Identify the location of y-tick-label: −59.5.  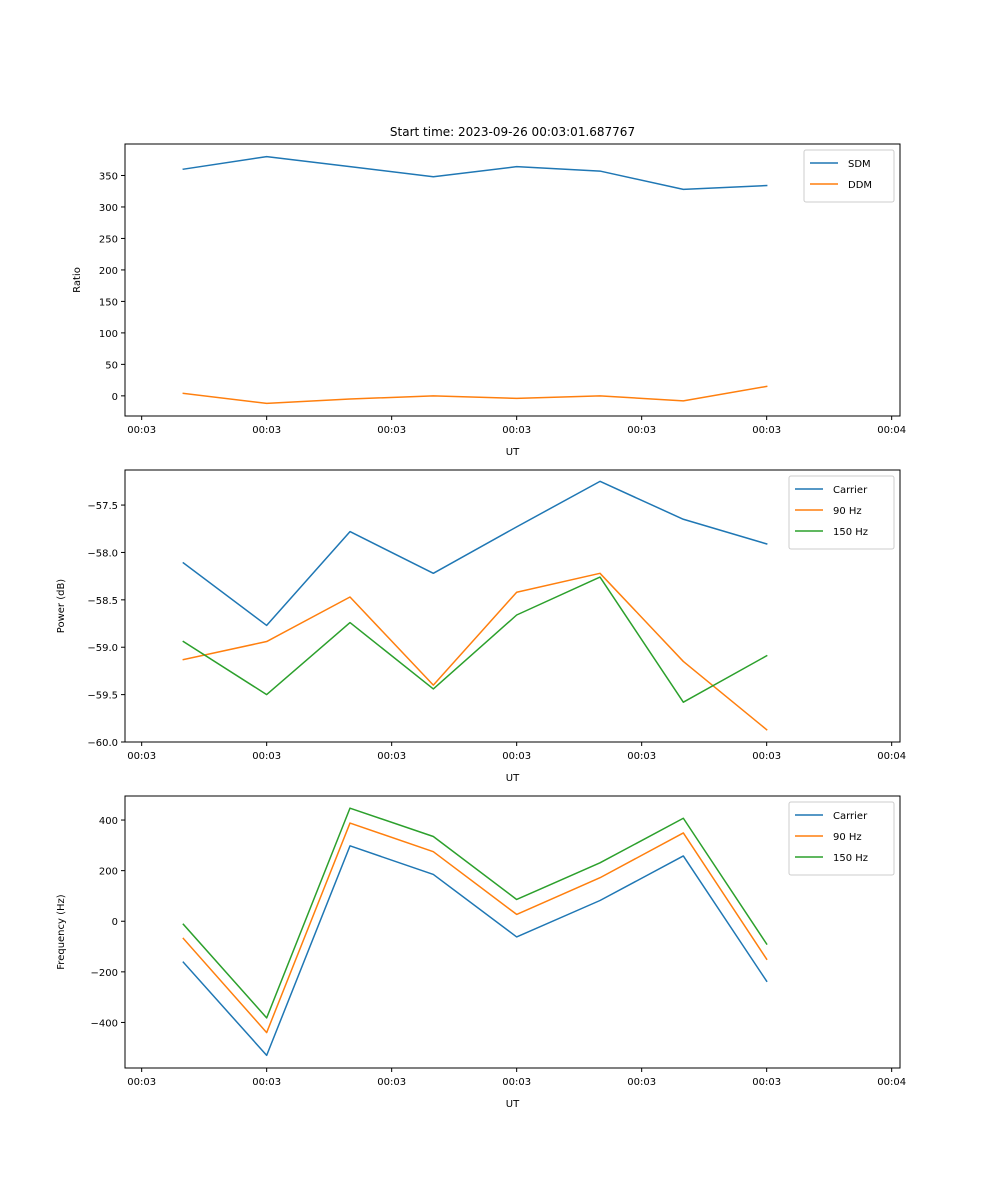
(102, 696).